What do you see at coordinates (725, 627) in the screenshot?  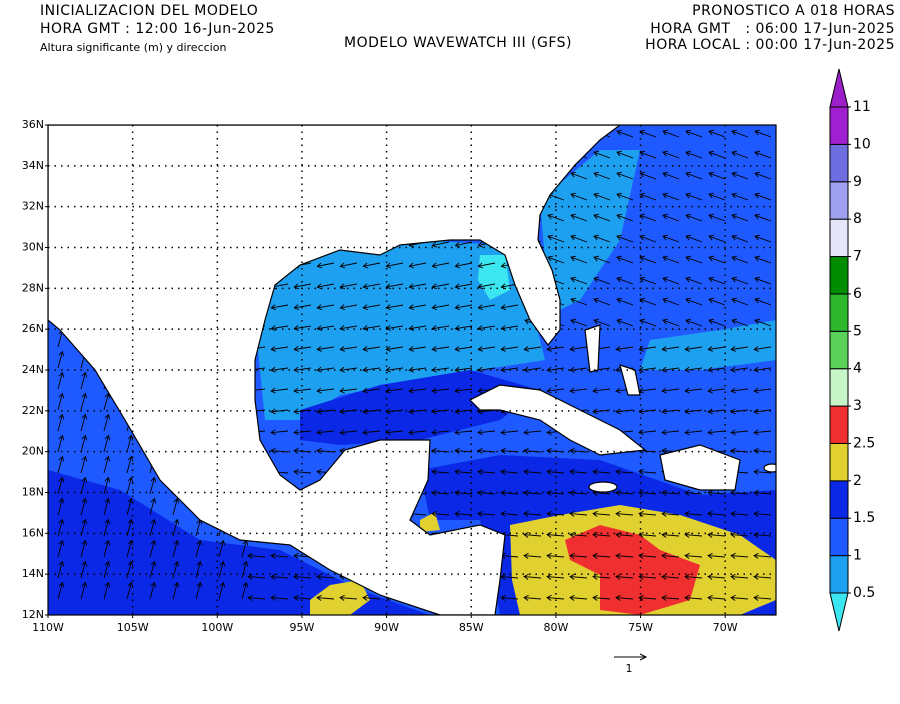 I see `lon-label: 70W` at bounding box center [725, 627].